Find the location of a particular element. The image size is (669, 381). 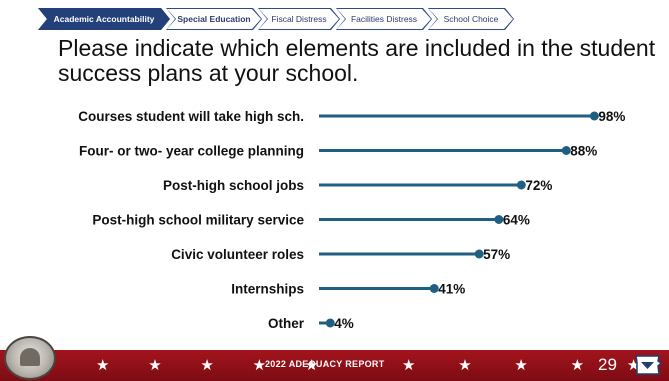

tab-academic-accountability: Academic Accountability is located at coordinates (104, 19).